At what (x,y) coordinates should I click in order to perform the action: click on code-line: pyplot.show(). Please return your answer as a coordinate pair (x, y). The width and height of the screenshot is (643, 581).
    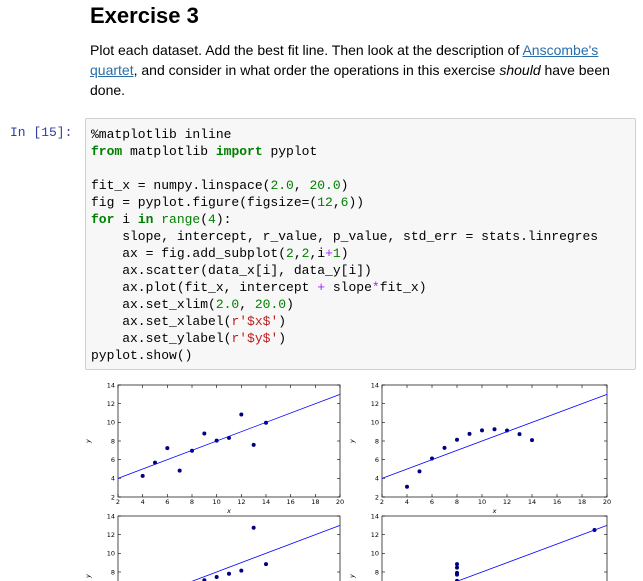
    Looking at the image, I should click on (344, 355).